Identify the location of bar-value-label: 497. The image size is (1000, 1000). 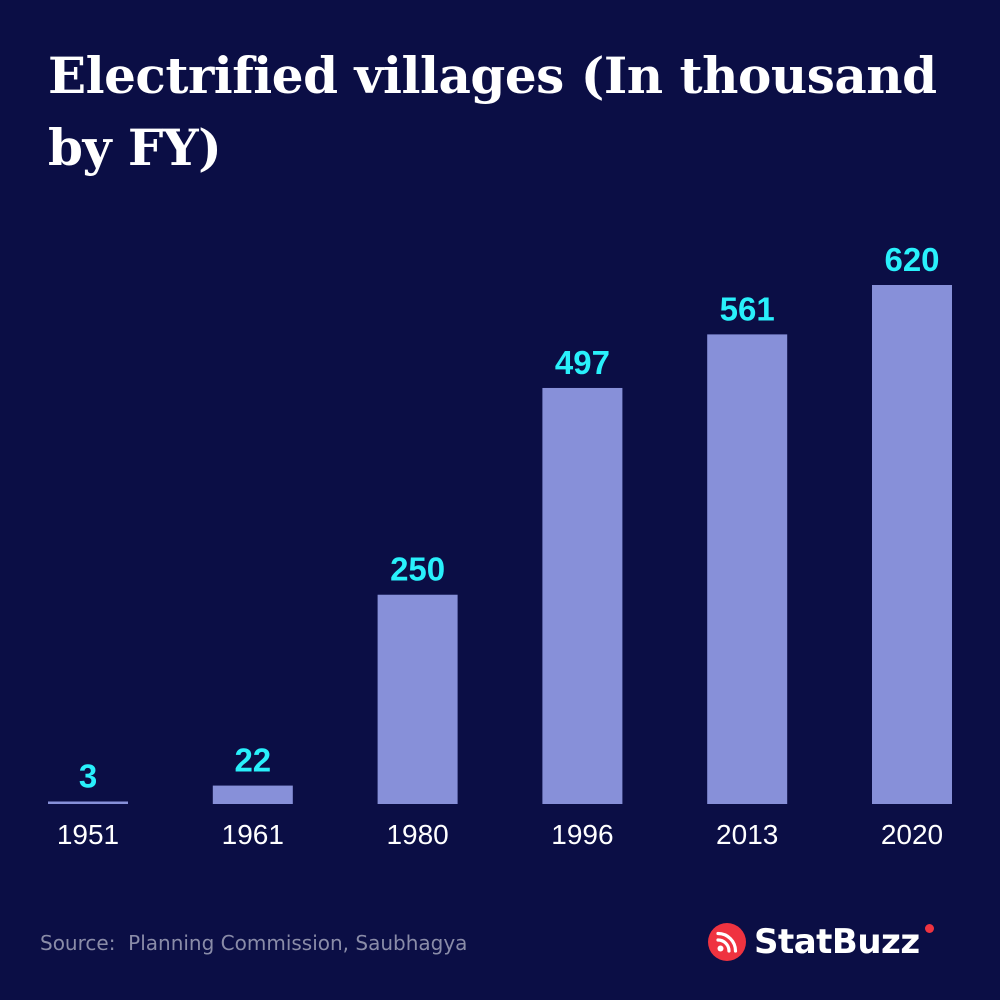
(582, 362).